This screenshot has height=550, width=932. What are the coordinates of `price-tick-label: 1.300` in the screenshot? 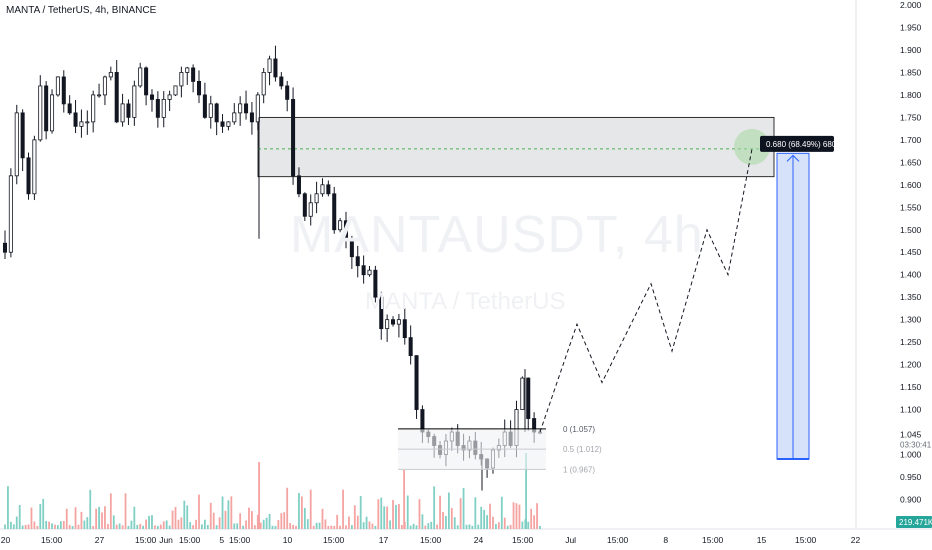 It's located at (911, 320).